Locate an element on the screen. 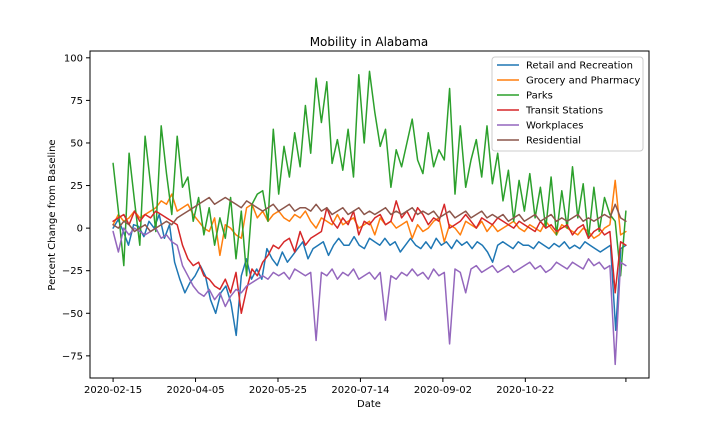 Image resolution: width=720 pixels, height=432 pixels. legend-label-5: Residential is located at coordinates (553, 141).